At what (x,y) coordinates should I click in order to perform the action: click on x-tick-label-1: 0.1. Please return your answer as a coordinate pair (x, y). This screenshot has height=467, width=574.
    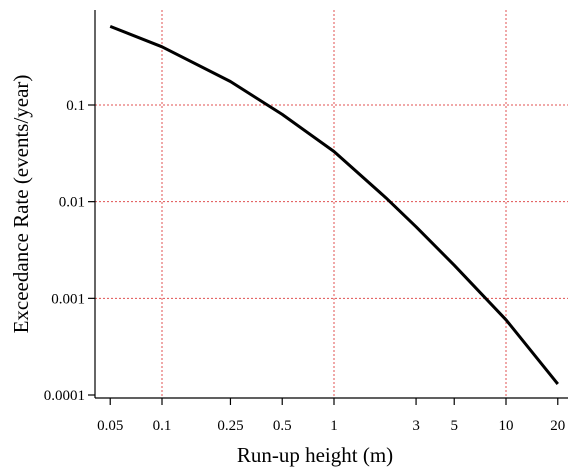
    Looking at the image, I should click on (162, 426).